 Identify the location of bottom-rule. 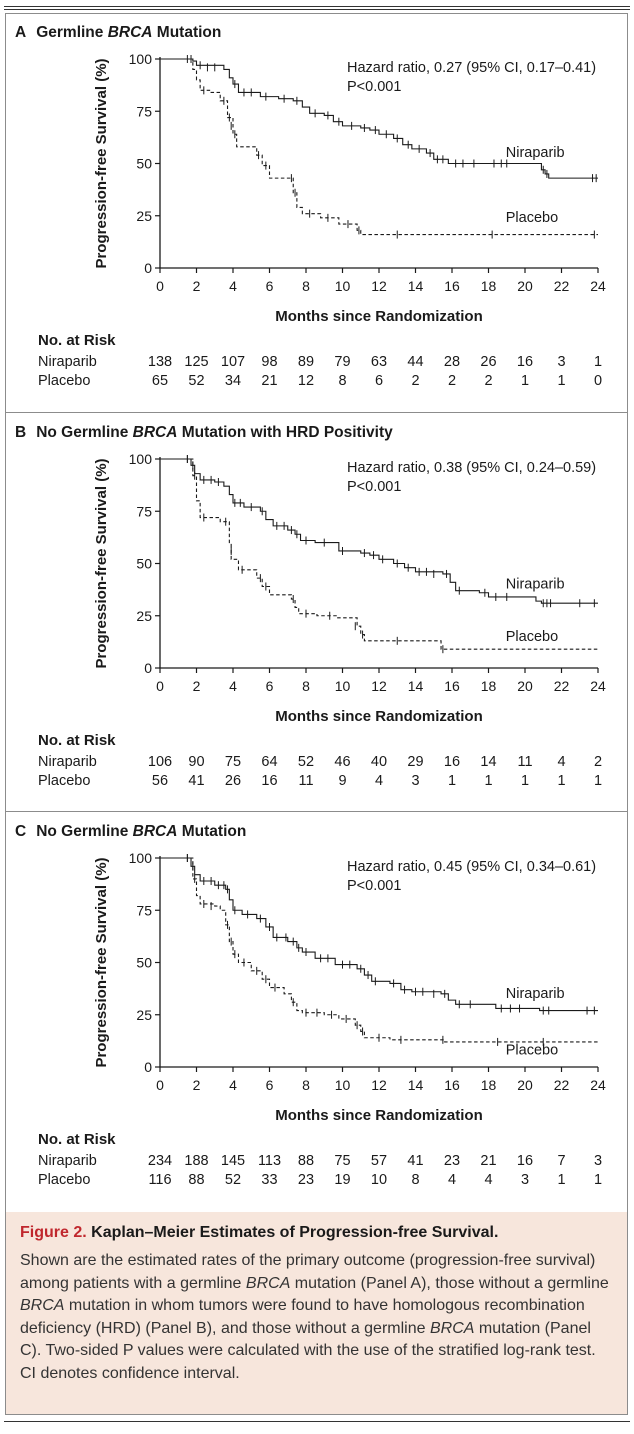
(317, 1421).